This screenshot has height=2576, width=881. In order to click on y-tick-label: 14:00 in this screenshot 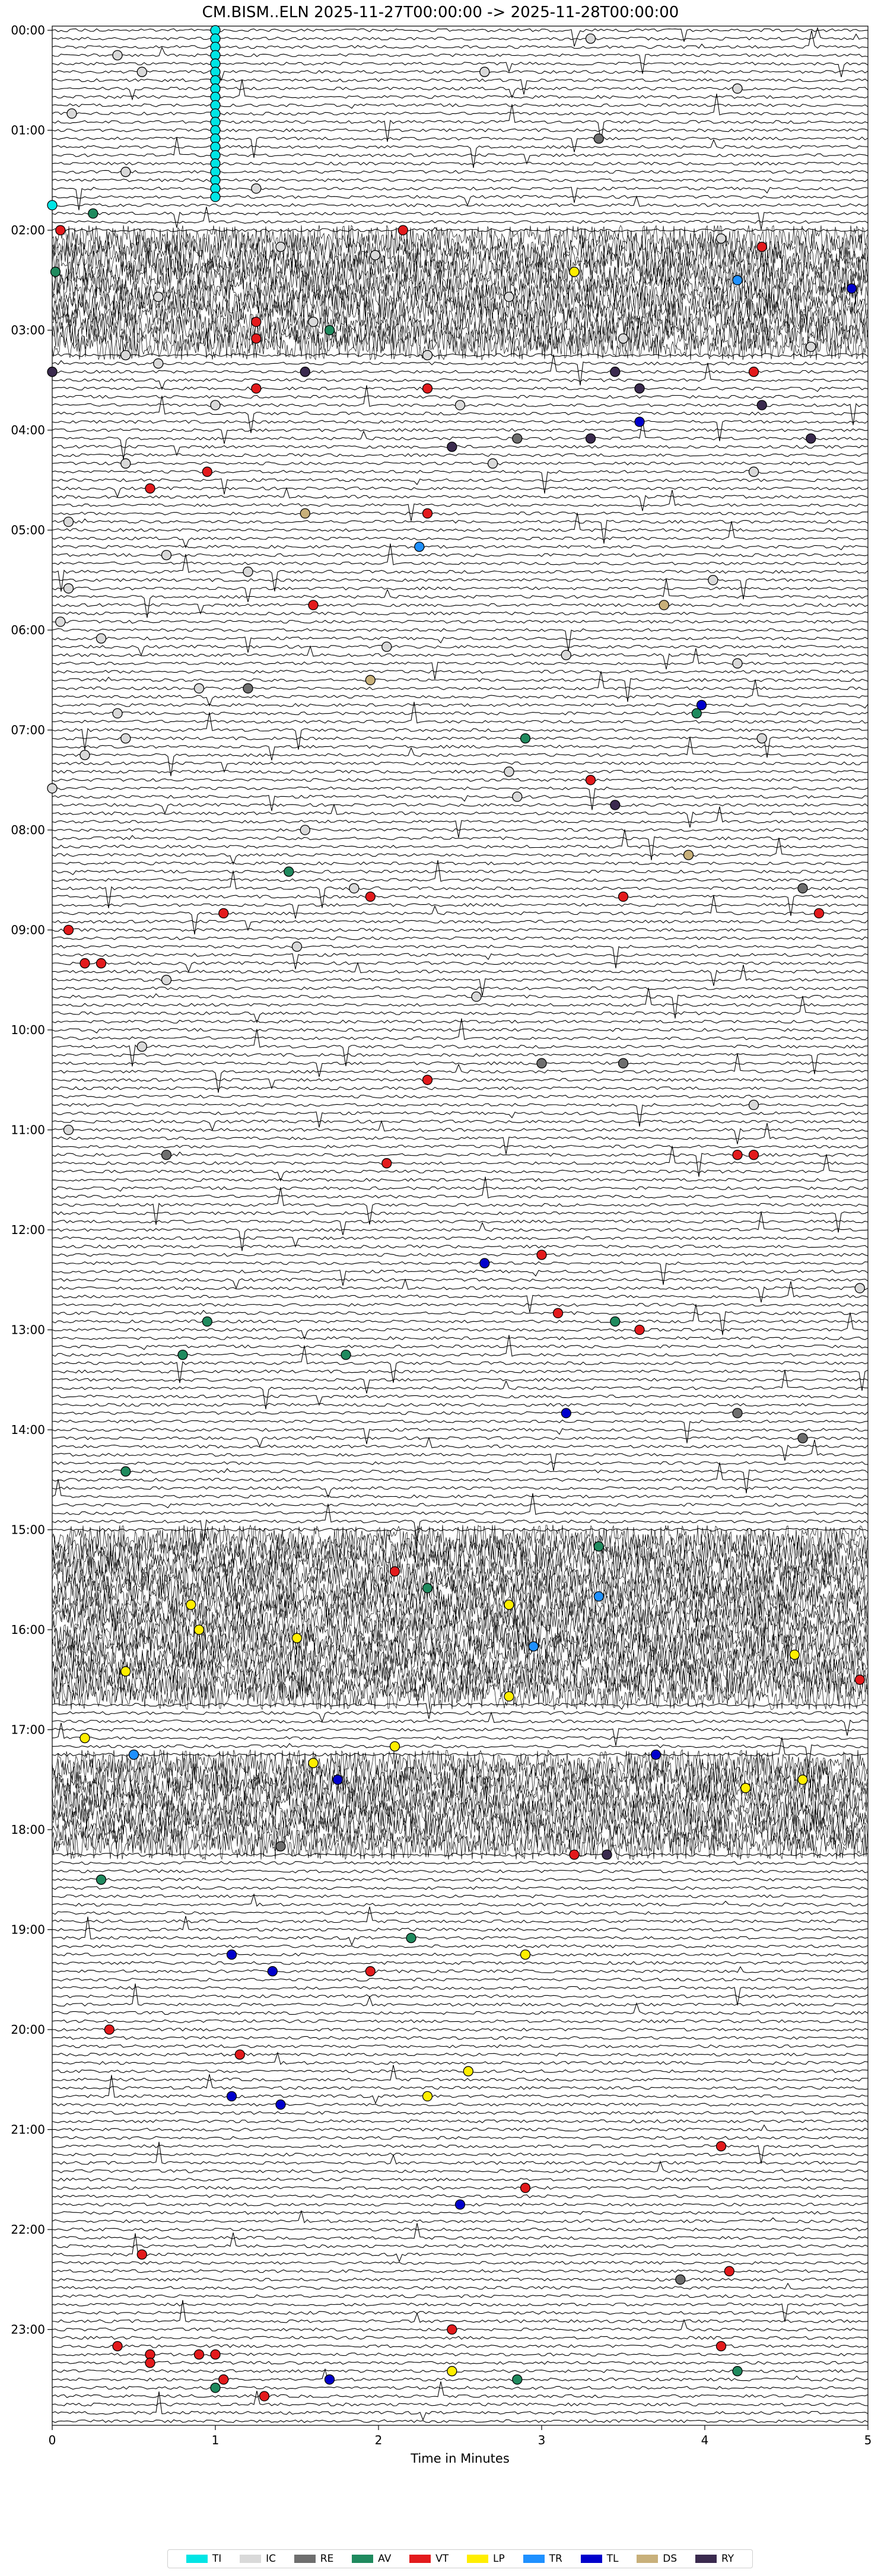, I will do `click(28, 1430)`.